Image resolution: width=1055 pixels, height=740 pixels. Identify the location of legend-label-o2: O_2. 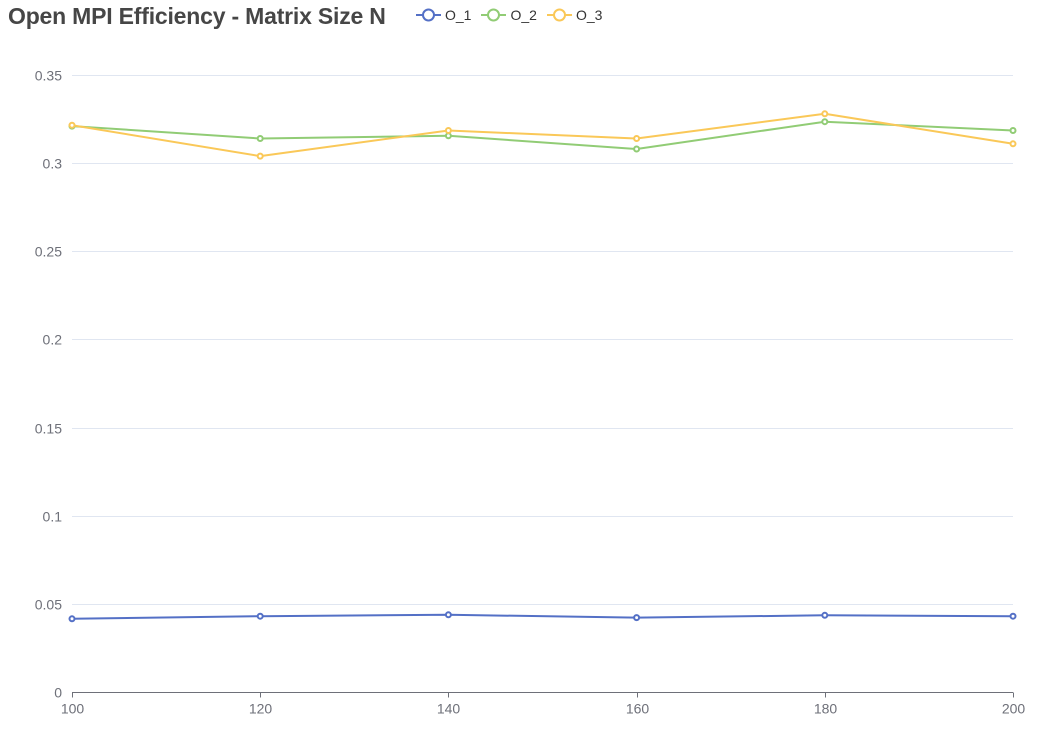
(523, 15).